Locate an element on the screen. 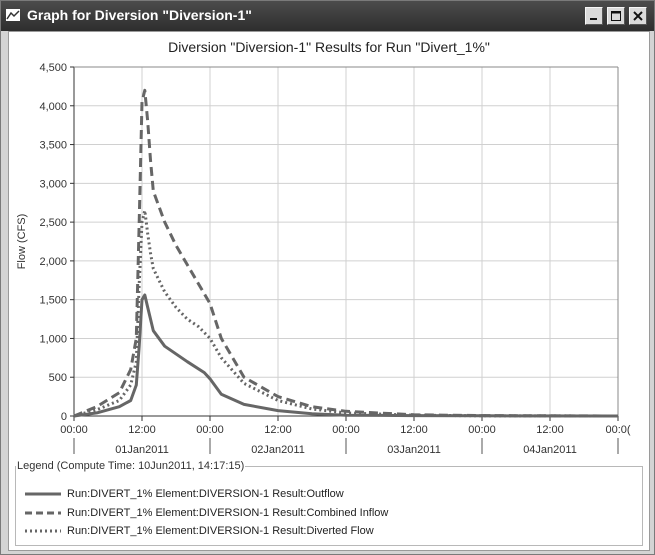  date-label: 03Jan2011 is located at coordinates (414, 450).